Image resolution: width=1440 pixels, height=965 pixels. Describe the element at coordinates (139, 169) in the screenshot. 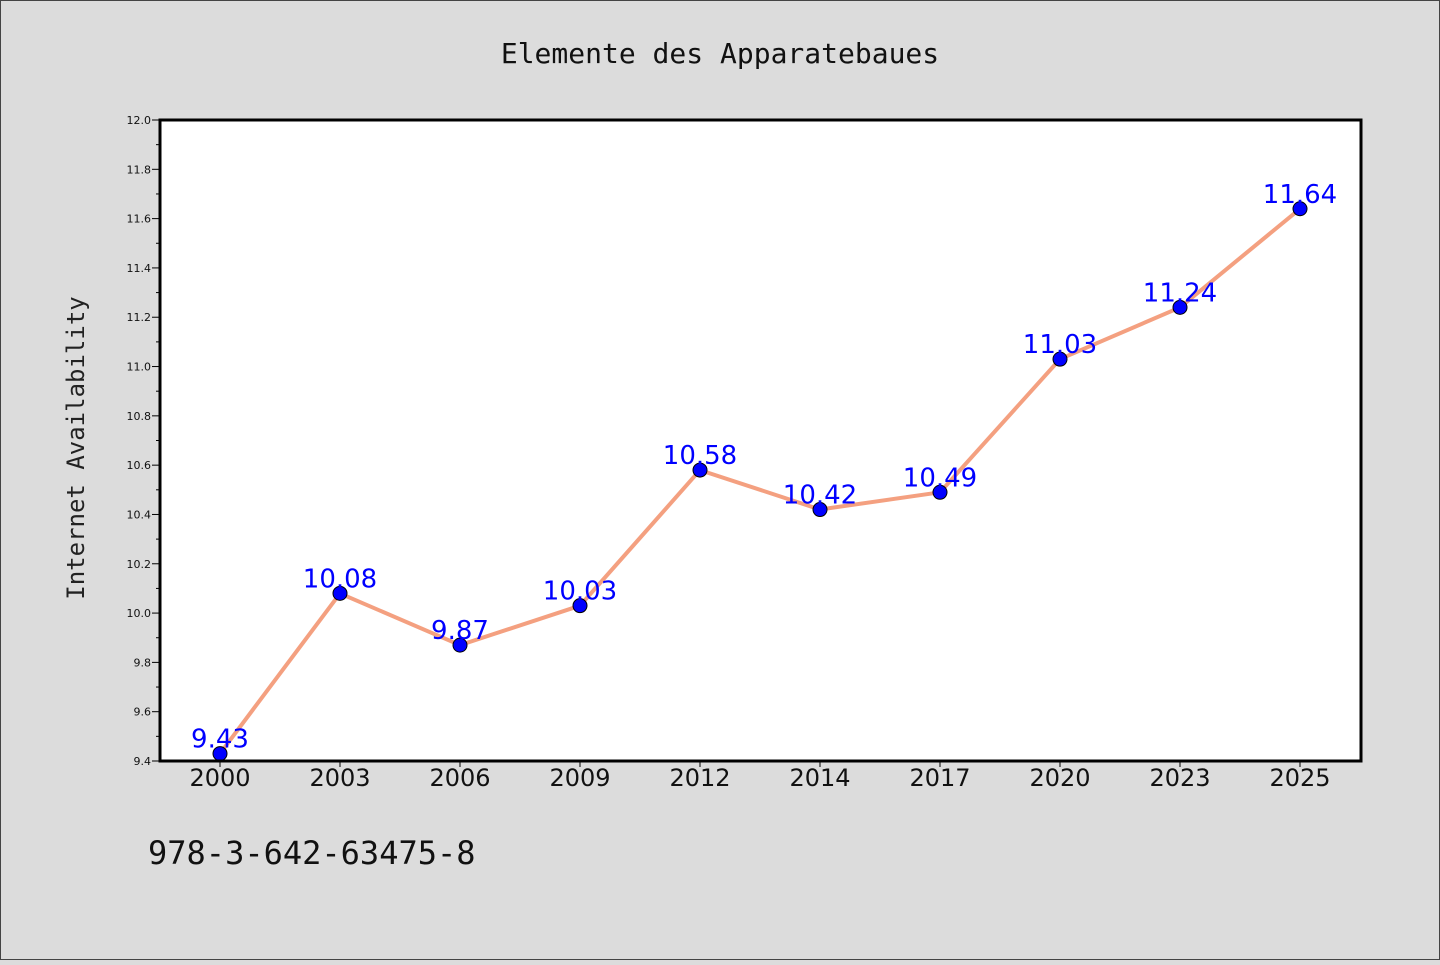

I see `y-tick-label: 11.8` at that location.